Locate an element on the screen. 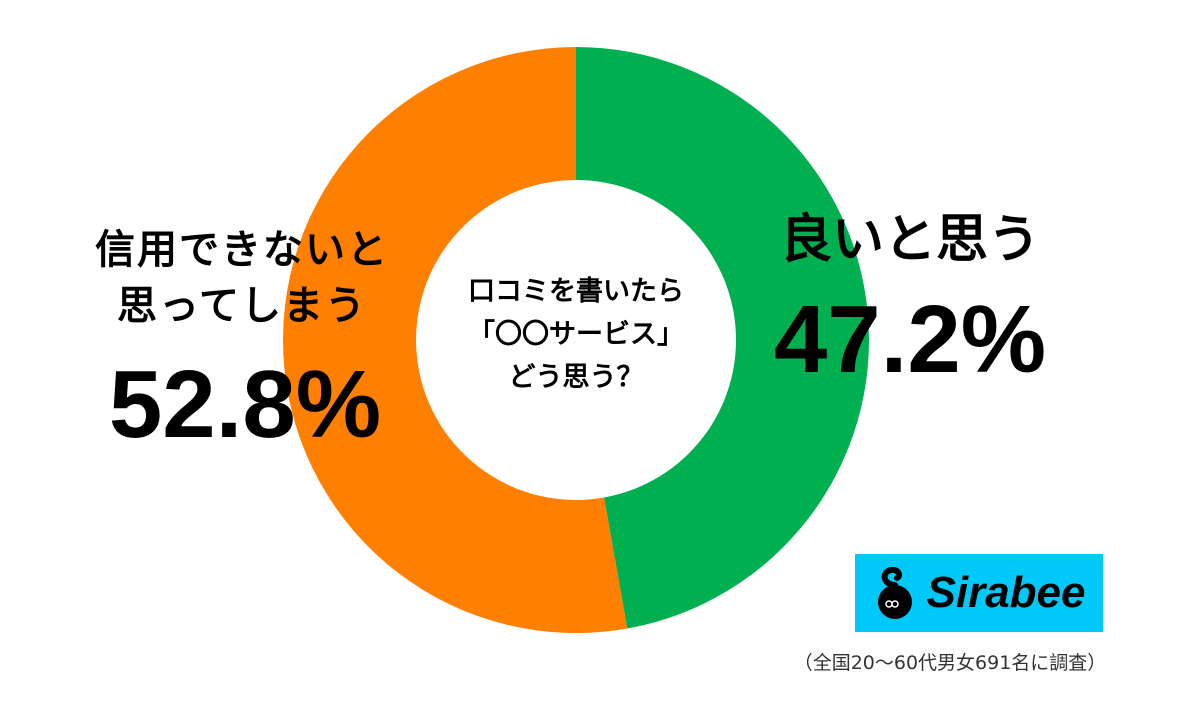 The height and width of the screenshot is (705, 1200). value-distrust: 52.8% is located at coordinates (245, 404).